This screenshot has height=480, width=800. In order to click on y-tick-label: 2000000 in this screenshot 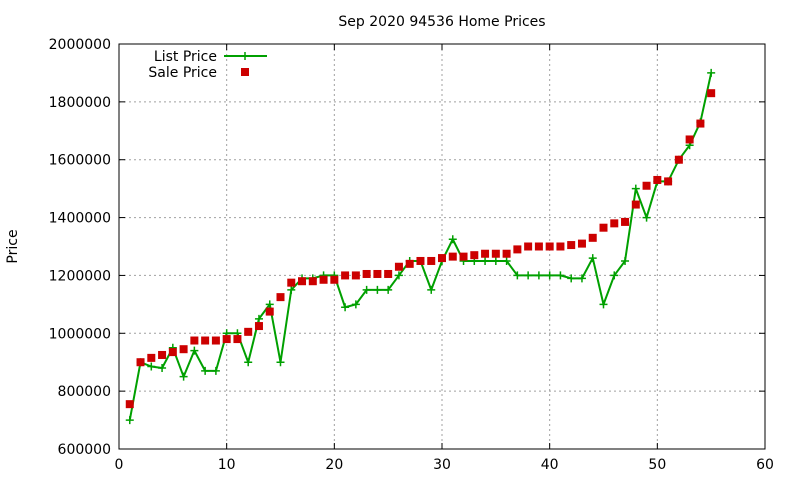, I will do `click(80, 45)`.